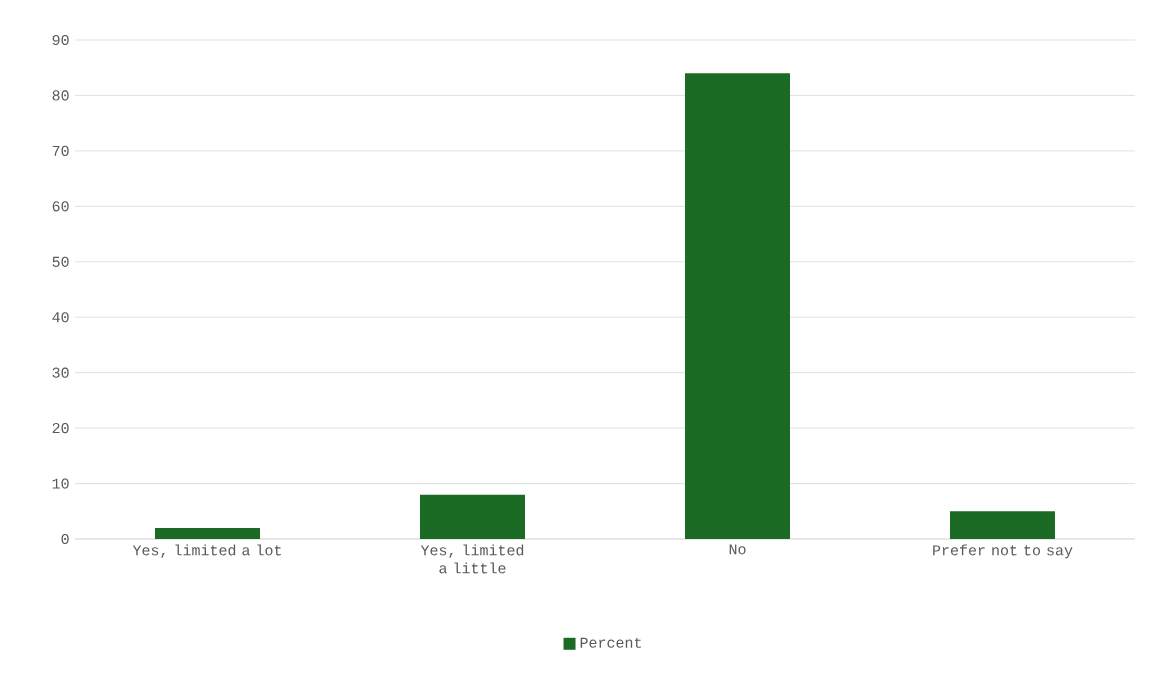  I want to click on y-tick-label: 80, so click(60, 95).